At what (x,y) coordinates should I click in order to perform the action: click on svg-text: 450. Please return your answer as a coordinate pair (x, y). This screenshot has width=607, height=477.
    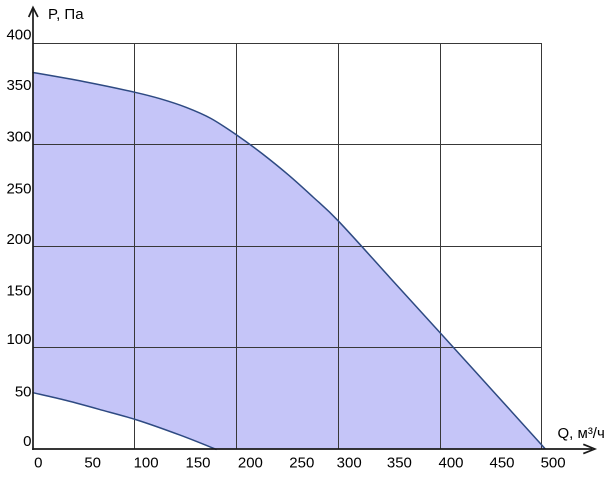
    Looking at the image, I should click on (501, 463).